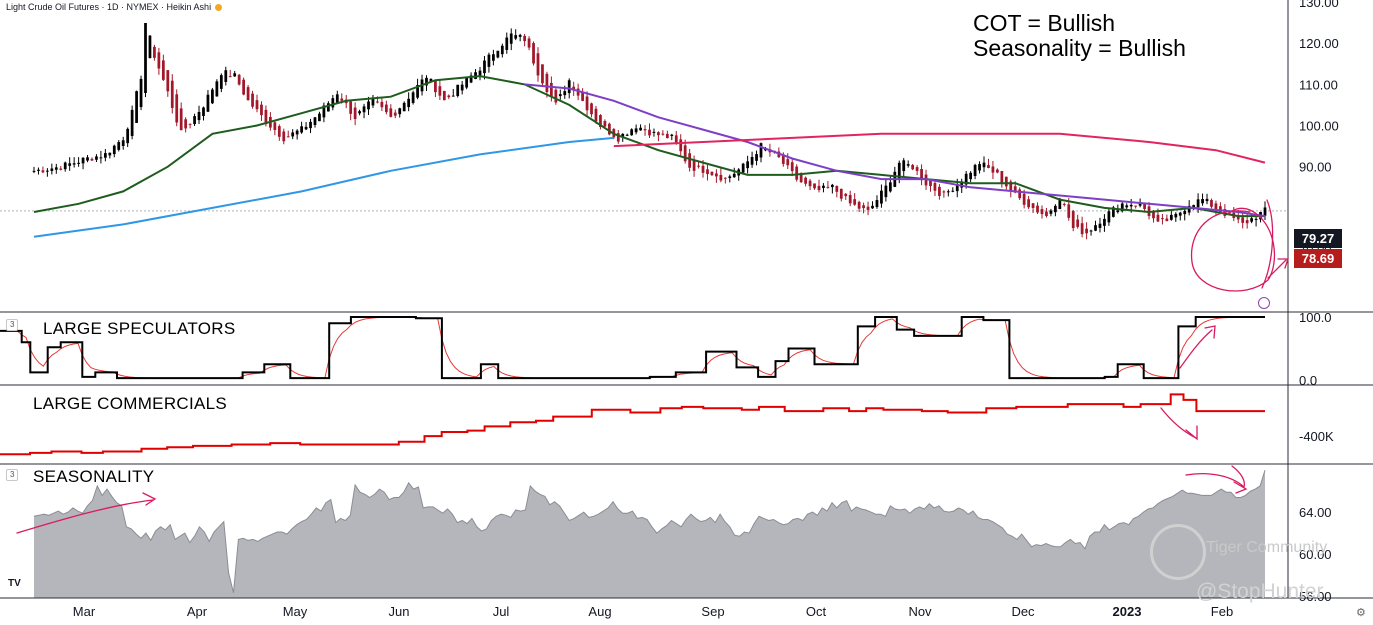  What do you see at coordinates (1260, 591) in the screenshot?
I see `watermark-handle: @StopHunter` at bounding box center [1260, 591].